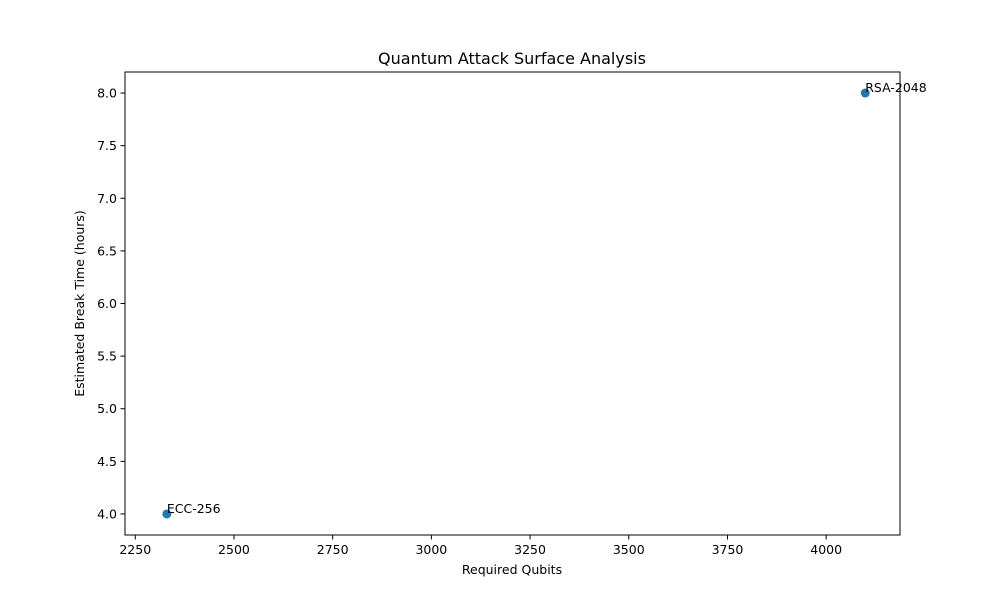 This screenshot has height=600, width=1000. What do you see at coordinates (107, 250) in the screenshot?
I see `y-tick-label-5: 6.5` at bounding box center [107, 250].